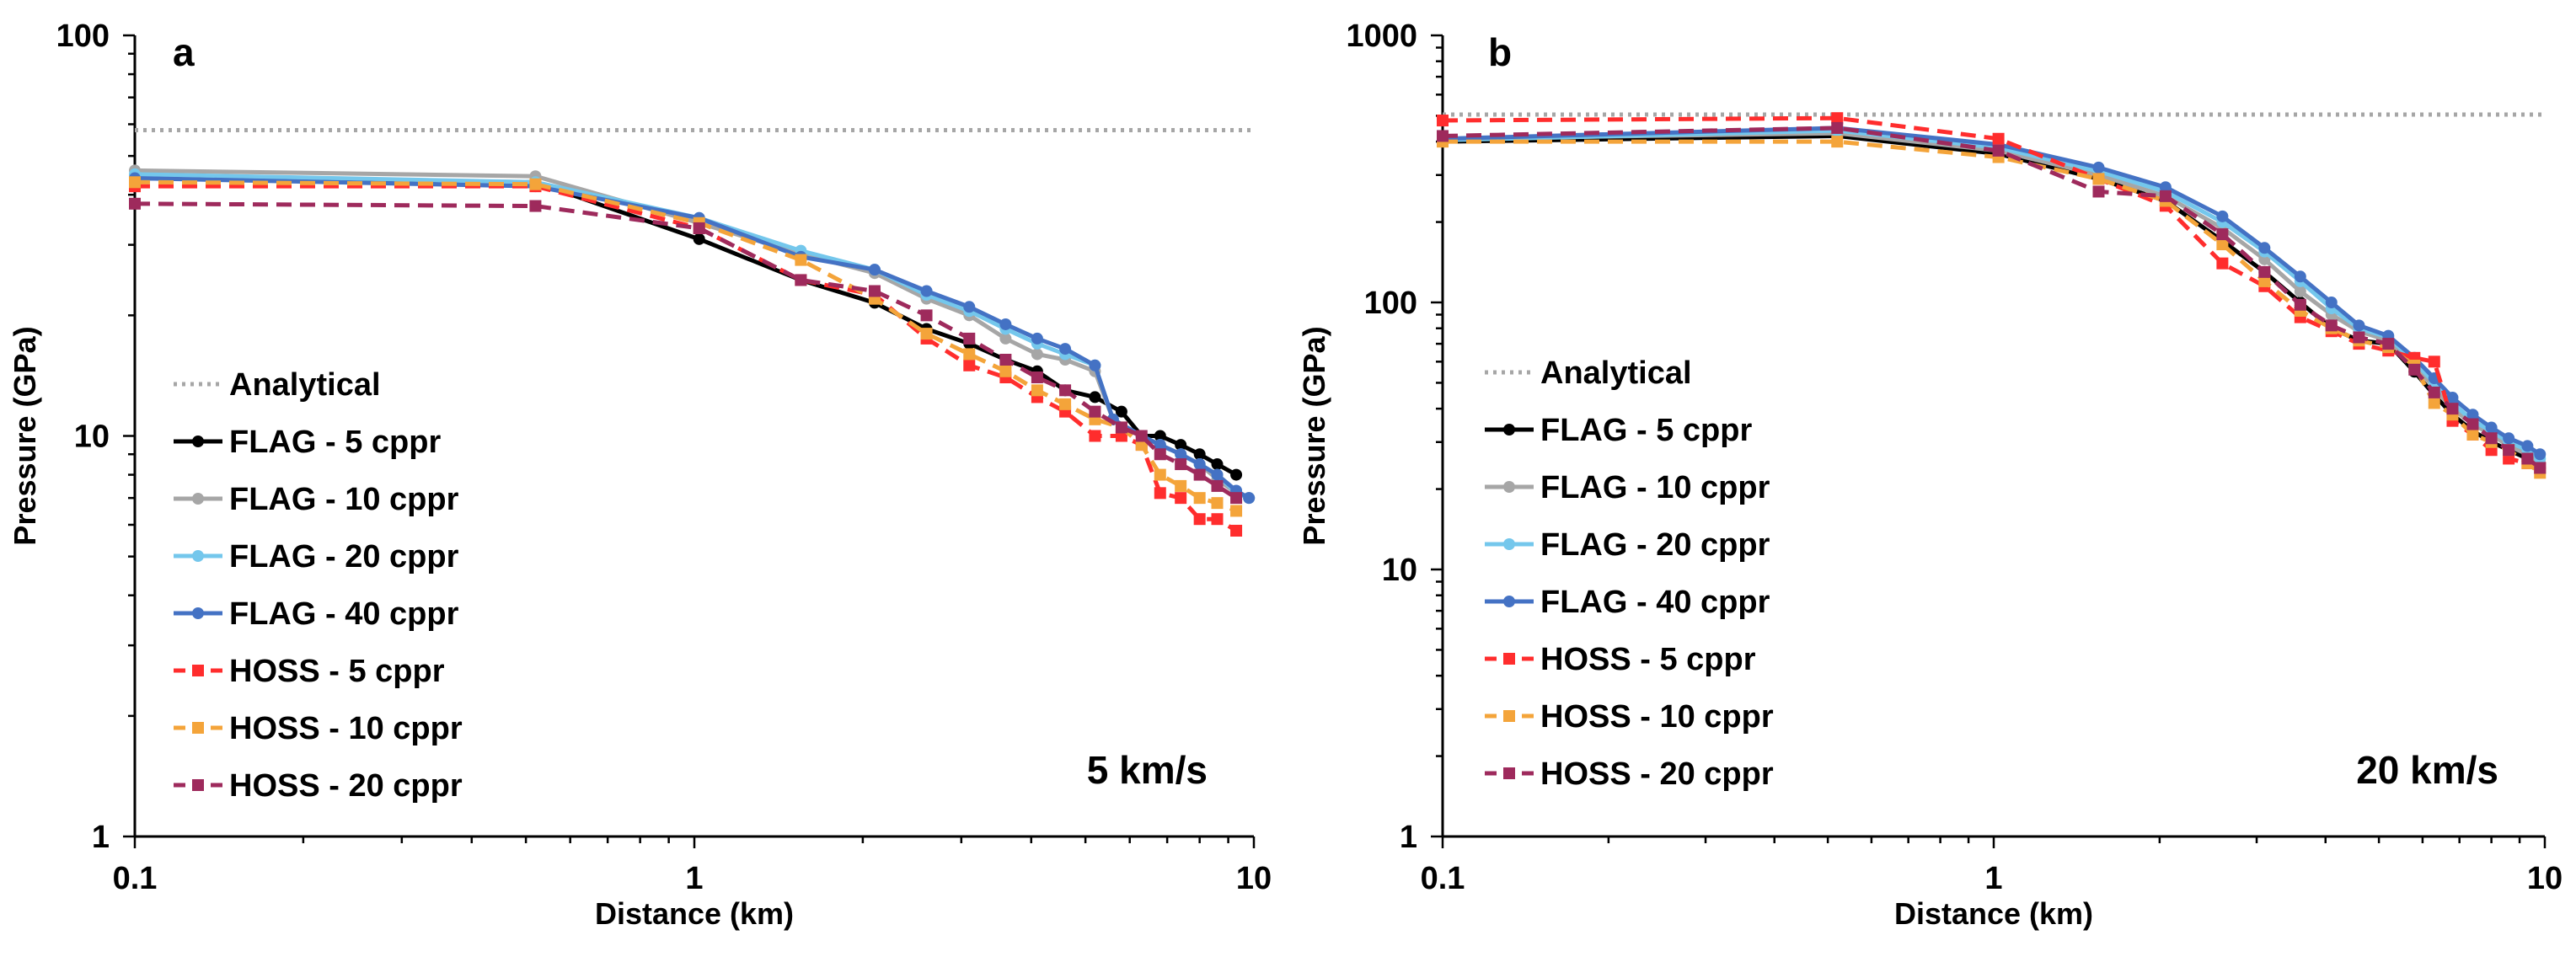 Image resolution: width=2576 pixels, height=962 pixels. Describe the element at coordinates (2427, 770) in the screenshot. I see `speed-annotation: 20 km/s` at that location.